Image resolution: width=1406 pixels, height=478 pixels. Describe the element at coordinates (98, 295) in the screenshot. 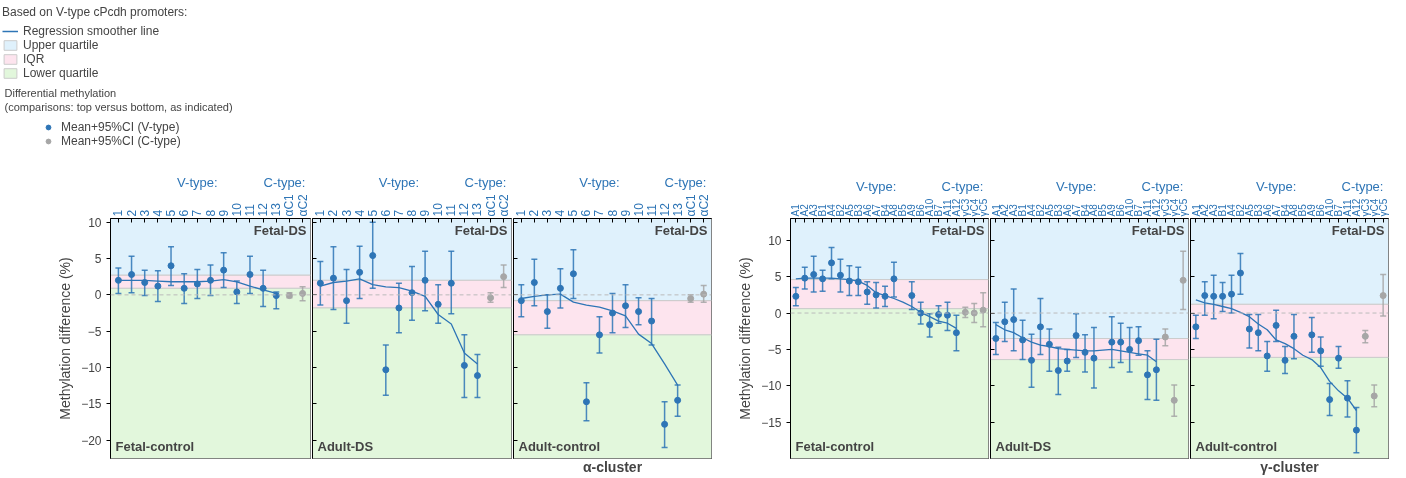

I see `y-tick-label: 0` at that location.